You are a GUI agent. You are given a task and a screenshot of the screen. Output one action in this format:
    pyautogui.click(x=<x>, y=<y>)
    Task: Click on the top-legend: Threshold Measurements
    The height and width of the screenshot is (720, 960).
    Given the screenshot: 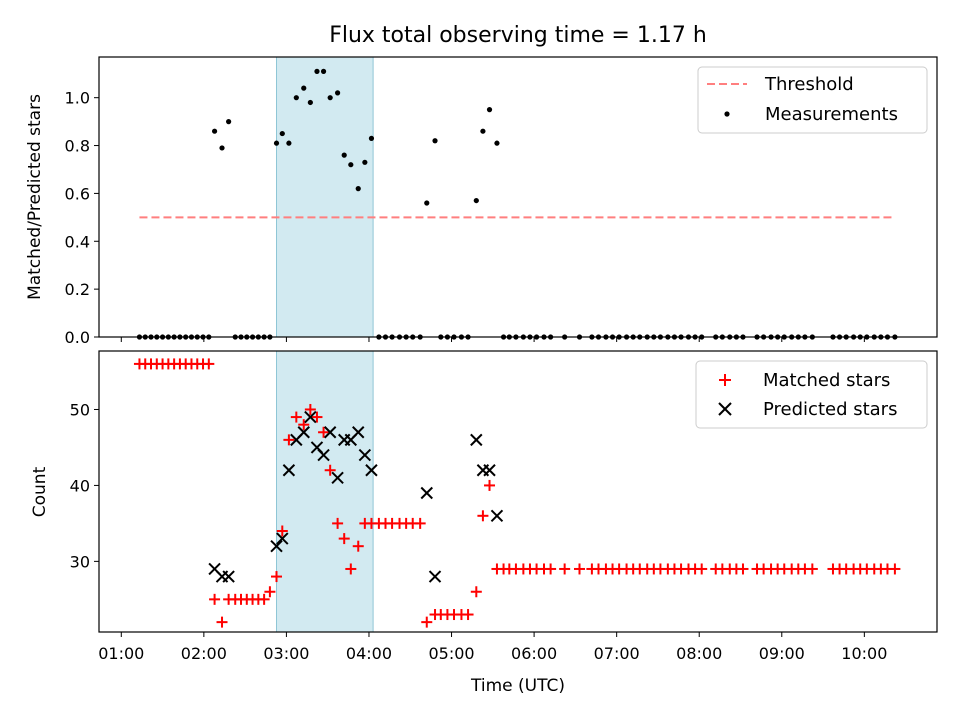 What is the action you would take?
    pyautogui.click(x=812, y=100)
    